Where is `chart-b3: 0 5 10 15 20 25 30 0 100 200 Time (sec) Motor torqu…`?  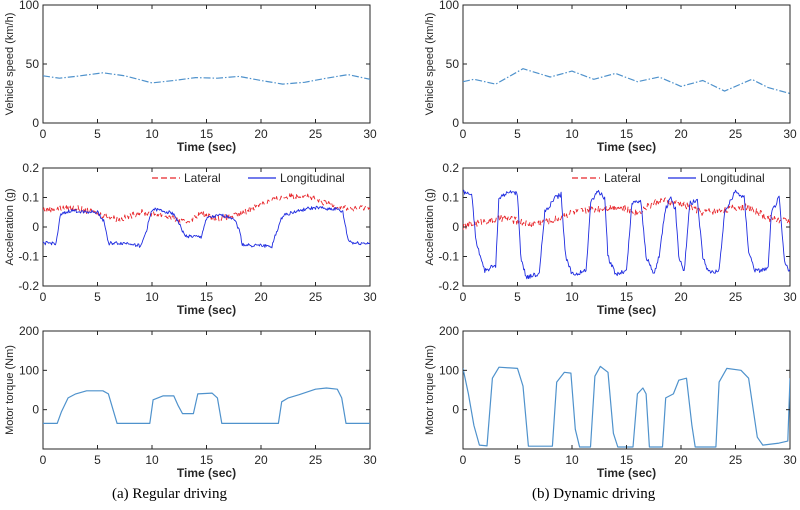 chart-b3: 0 5 10 15 20 25 30 0 100 200 Time (sec) Motor torqu… is located at coordinates (610, 402).